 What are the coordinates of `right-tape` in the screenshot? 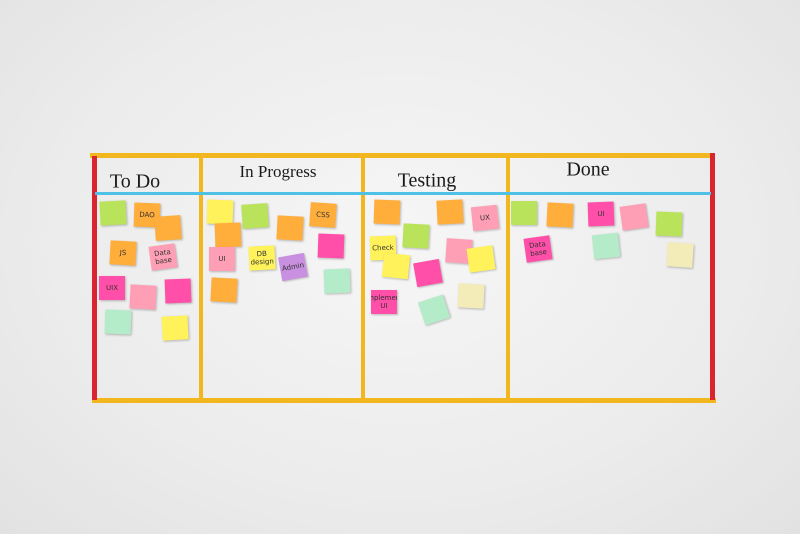 It's located at (712, 276).